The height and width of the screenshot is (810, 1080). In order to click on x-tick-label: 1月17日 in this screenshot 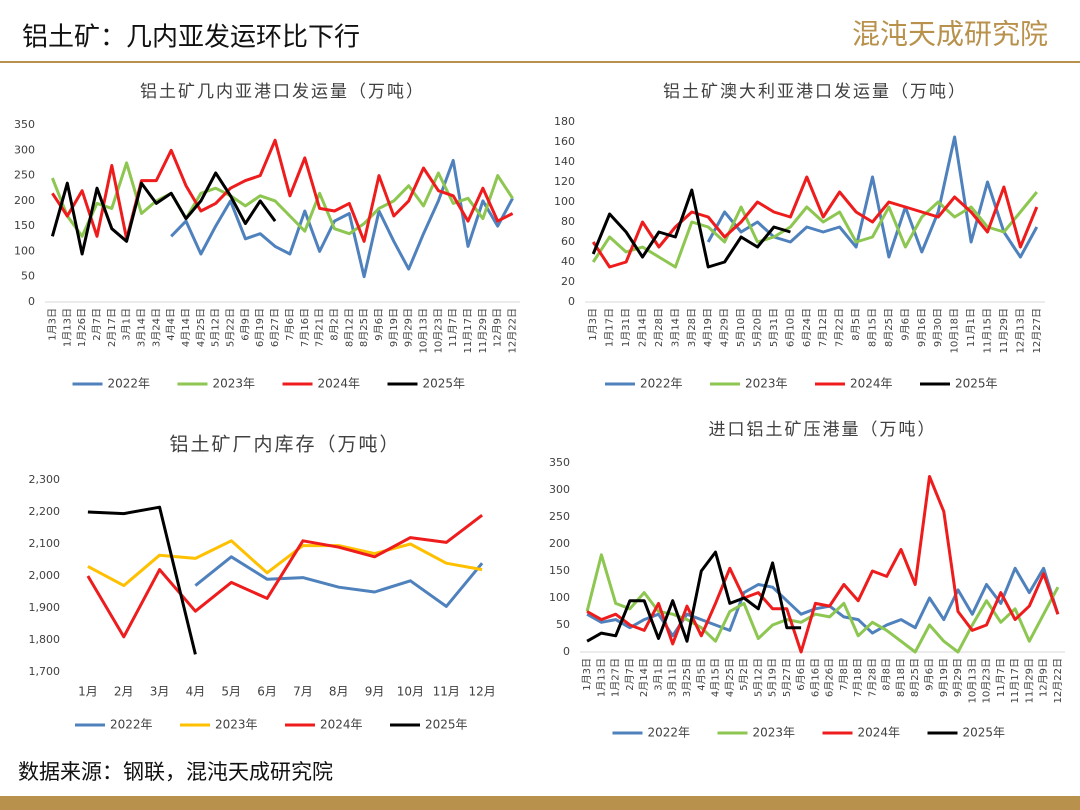, I will do `click(610, 327)`.